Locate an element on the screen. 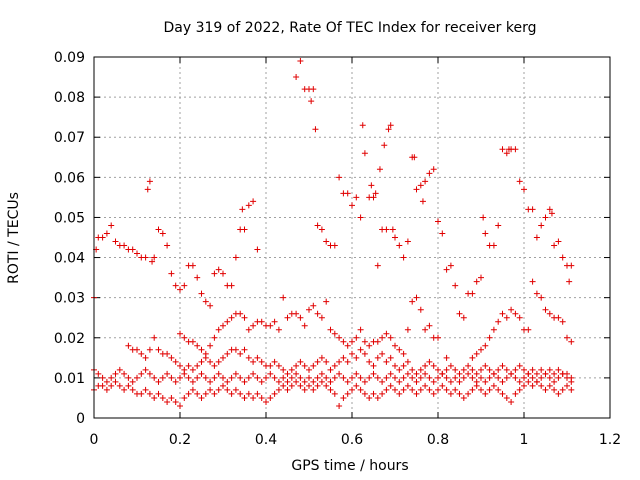 The width and height of the screenshot is (640, 480). y-tick-label: 0.03 is located at coordinates (69, 299).